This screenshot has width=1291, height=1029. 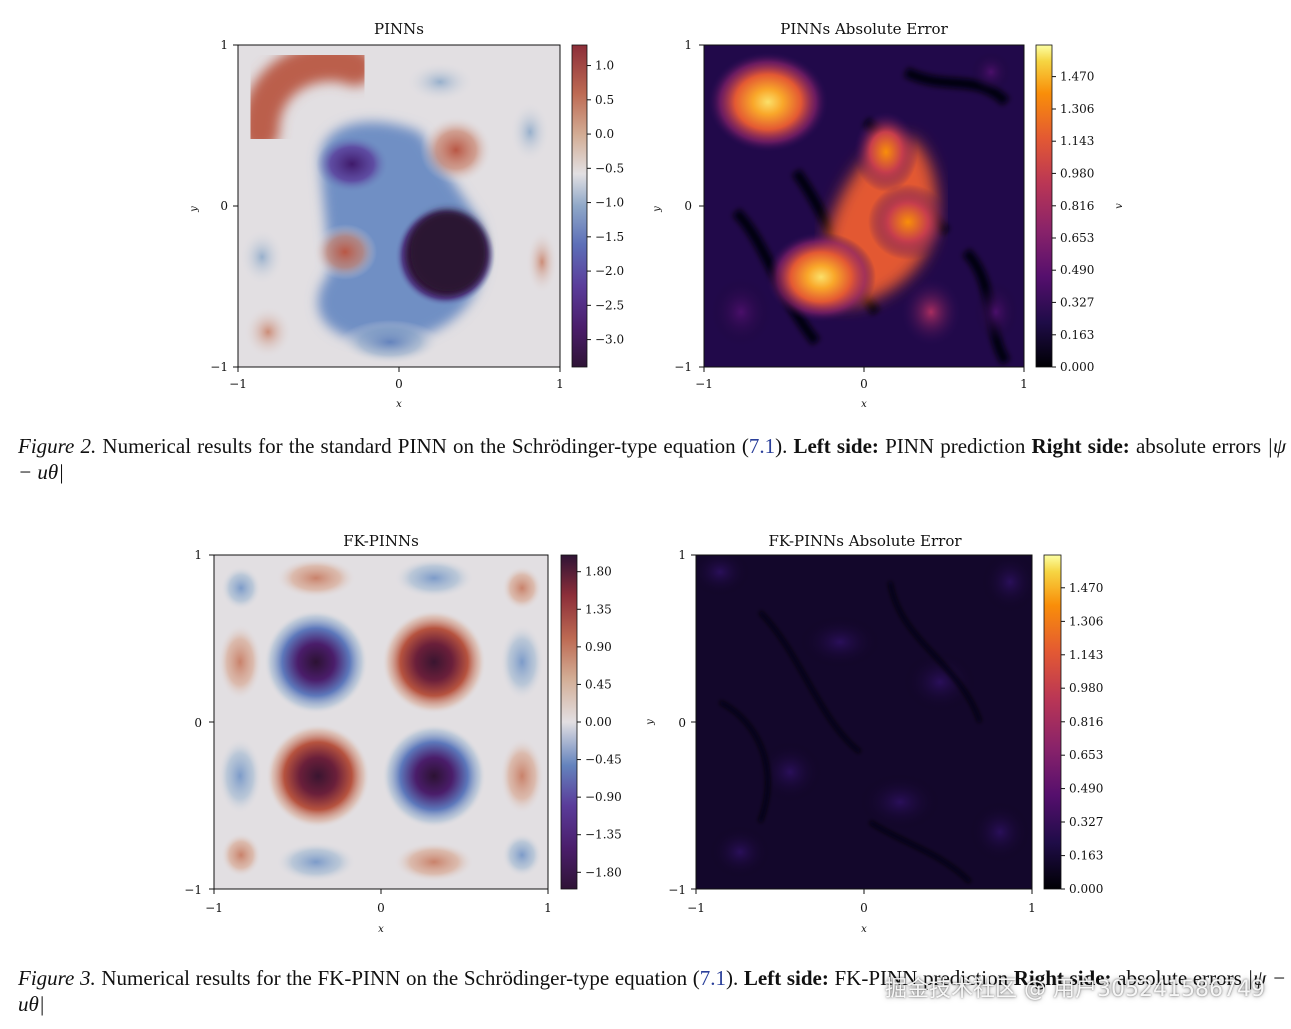 I want to click on colorbar-tick-label: 0.000, so click(x=1077, y=367).